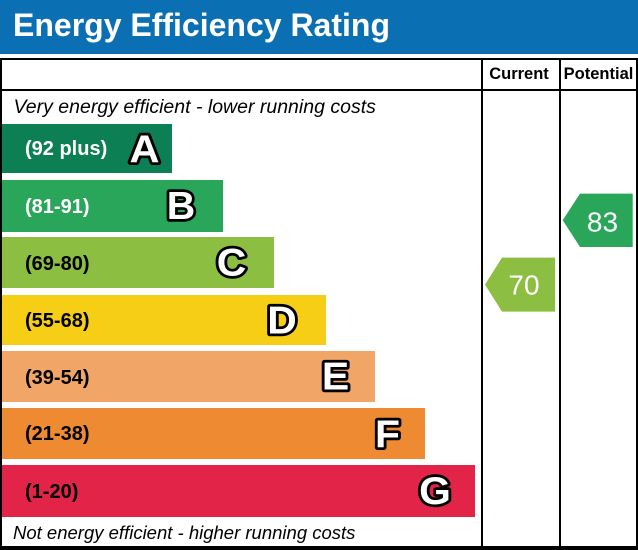 The height and width of the screenshot is (550, 638). What do you see at coordinates (602, 222) in the screenshot?
I see `svg-text: 83` at bounding box center [602, 222].